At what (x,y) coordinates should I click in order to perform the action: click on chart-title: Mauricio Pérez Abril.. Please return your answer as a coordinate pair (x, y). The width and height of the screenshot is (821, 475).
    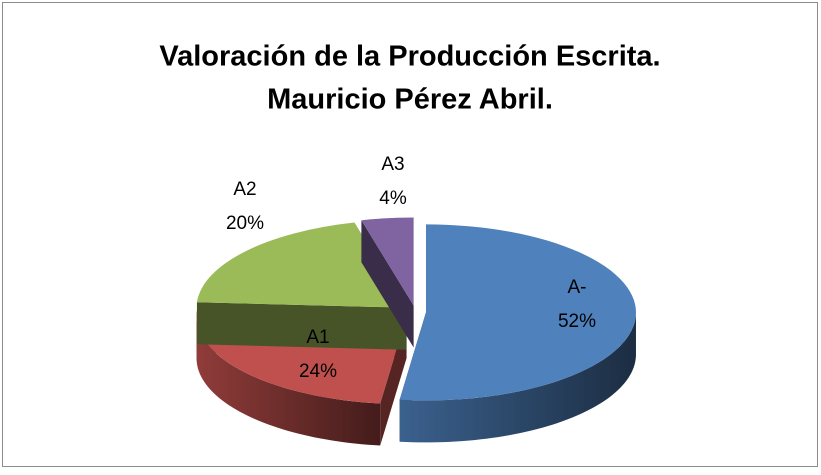
    Looking at the image, I should click on (410, 100).